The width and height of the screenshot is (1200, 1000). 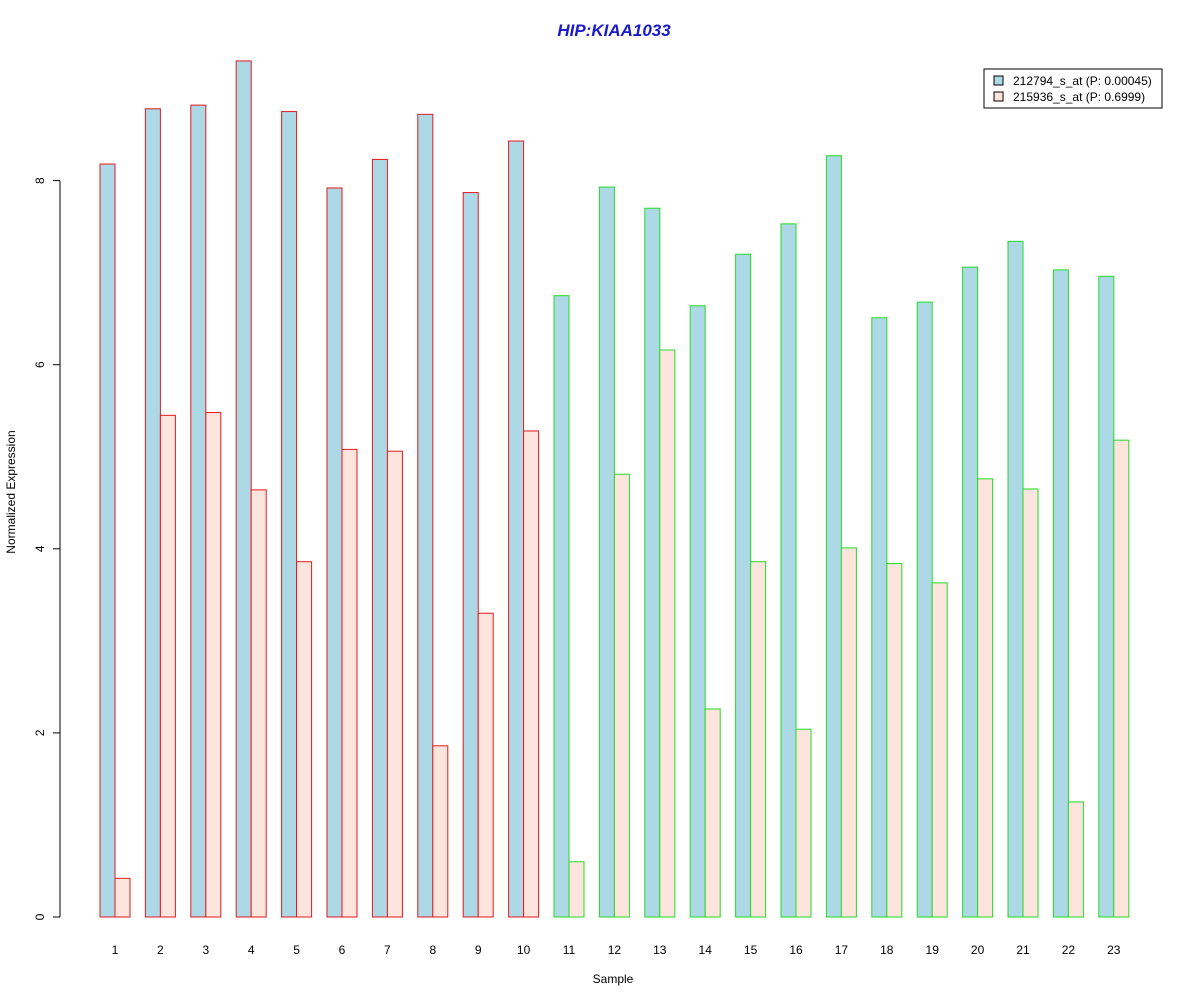 I want to click on y-tick-label: 8, so click(x=40, y=180).